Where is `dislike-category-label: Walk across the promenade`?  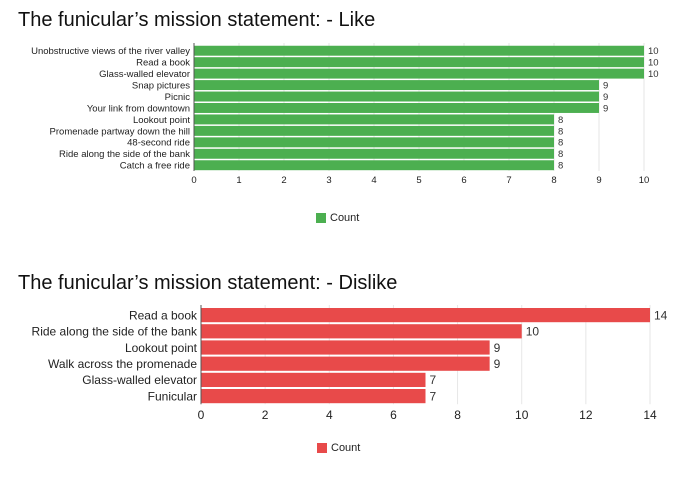
dislike-category-label: Walk across the promenade is located at coordinates (122, 364).